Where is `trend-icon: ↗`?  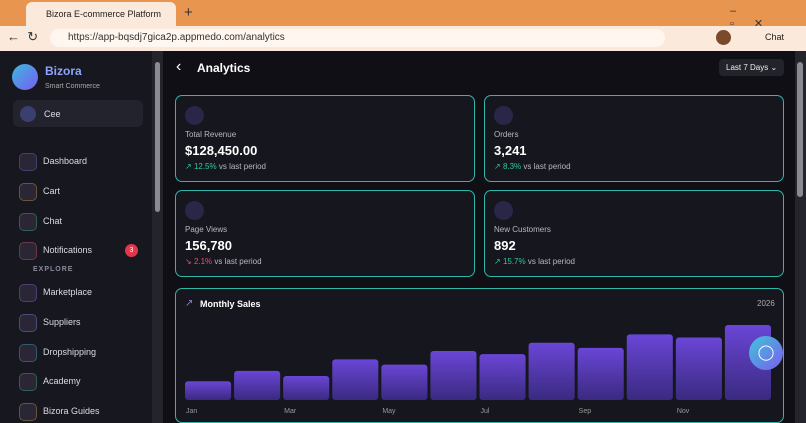 trend-icon: ↗ is located at coordinates (189, 303).